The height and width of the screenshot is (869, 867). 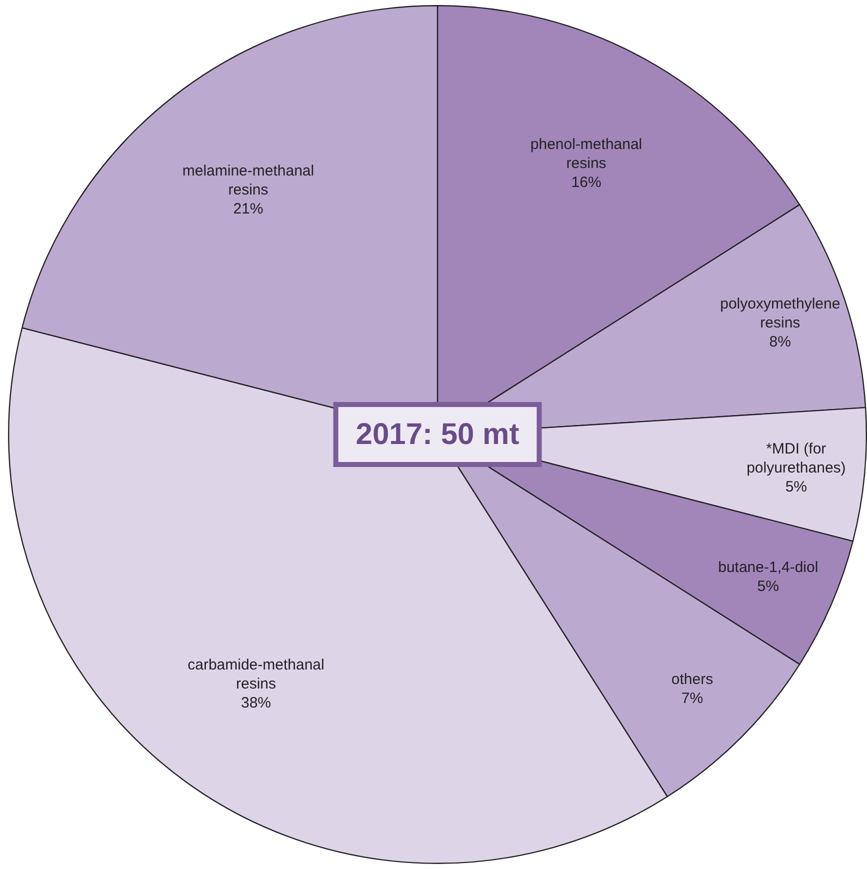 What do you see at coordinates (586, 154) in the screenshot?
I see `slice-label: phenol-methanal resins` at bounding box center [586, 154].